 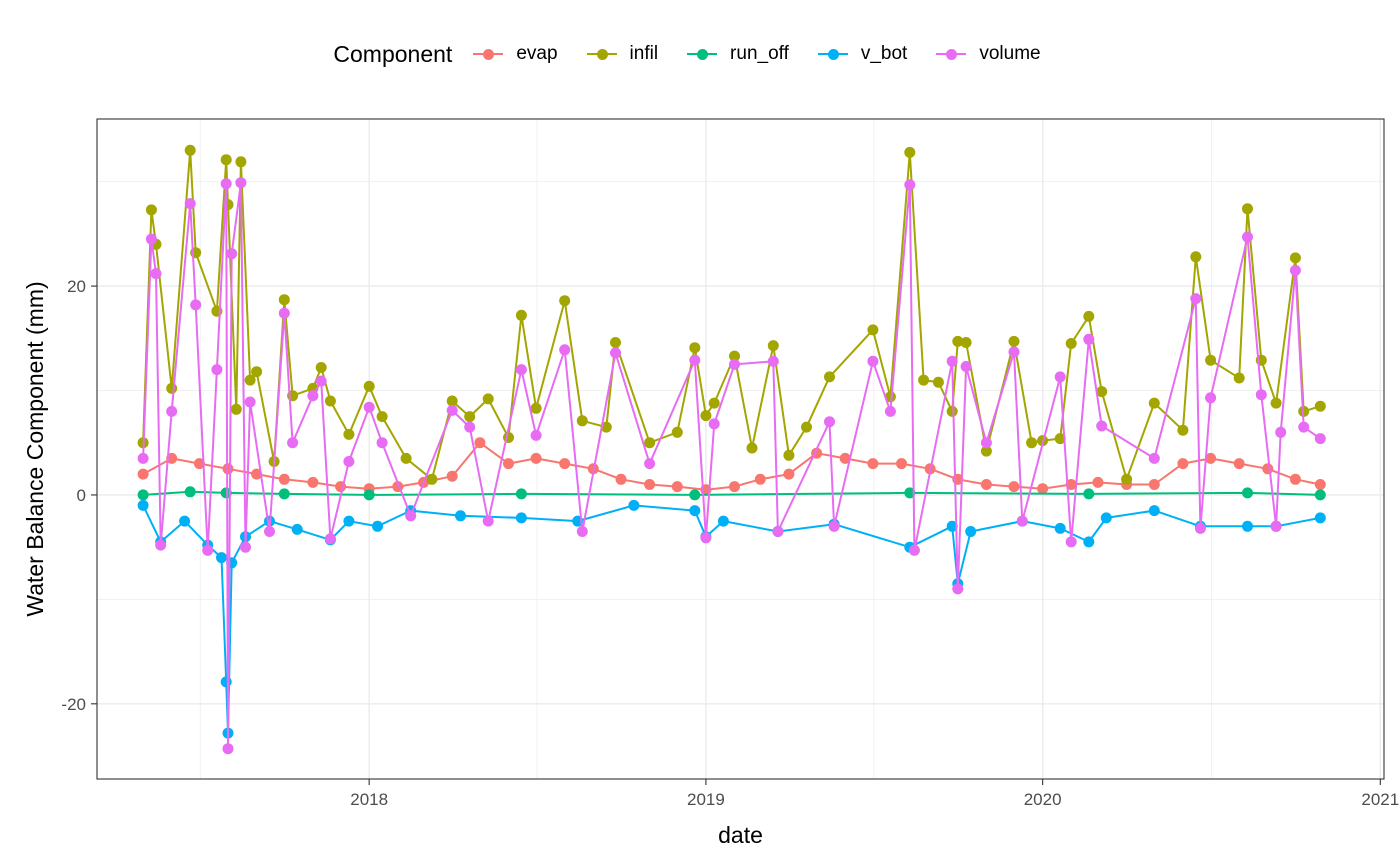 I want to click on legend-item-evap: evap, so click(x=514, y=54).